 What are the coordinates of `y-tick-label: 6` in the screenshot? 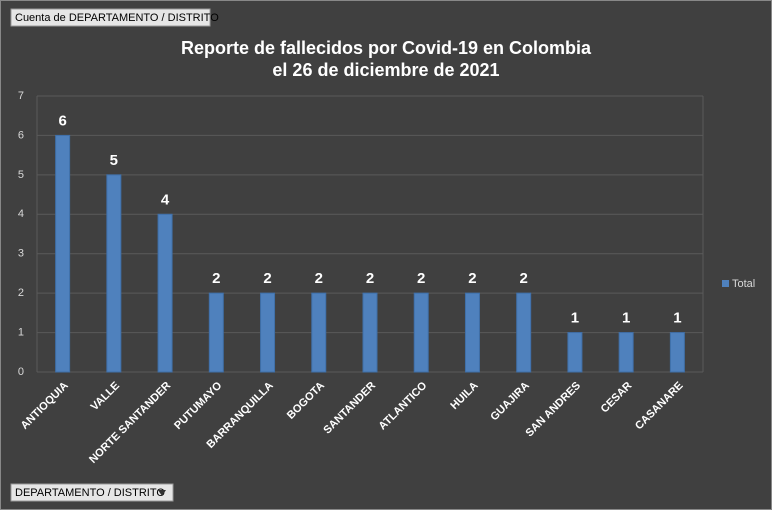 It's located at (21, 135).